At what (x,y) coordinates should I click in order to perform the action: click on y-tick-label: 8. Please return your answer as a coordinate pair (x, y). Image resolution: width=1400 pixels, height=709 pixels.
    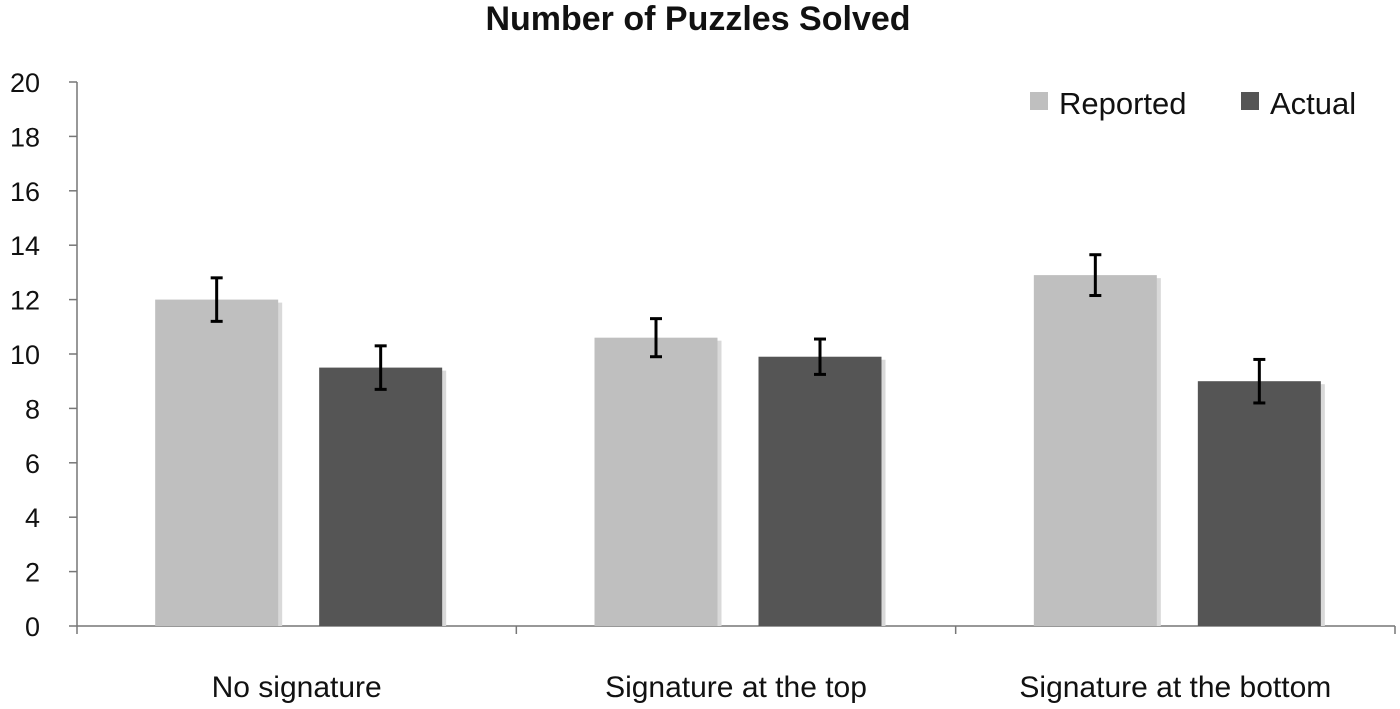
    Looking at the image, I should click on (32, 409).